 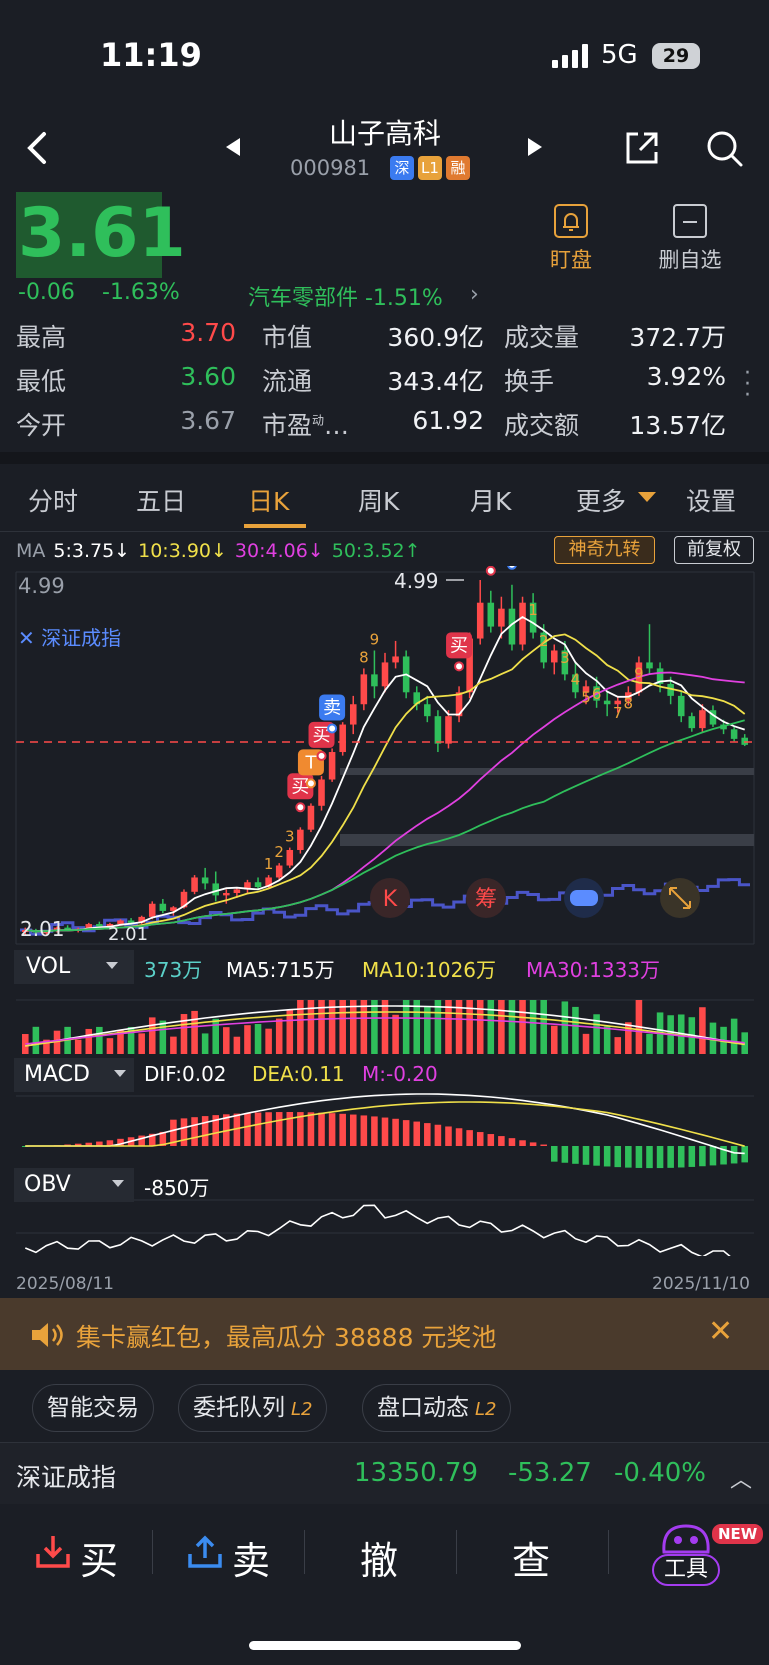 I want to click on ma50-value: 50:3.52↑, so click(x=376, y=551).